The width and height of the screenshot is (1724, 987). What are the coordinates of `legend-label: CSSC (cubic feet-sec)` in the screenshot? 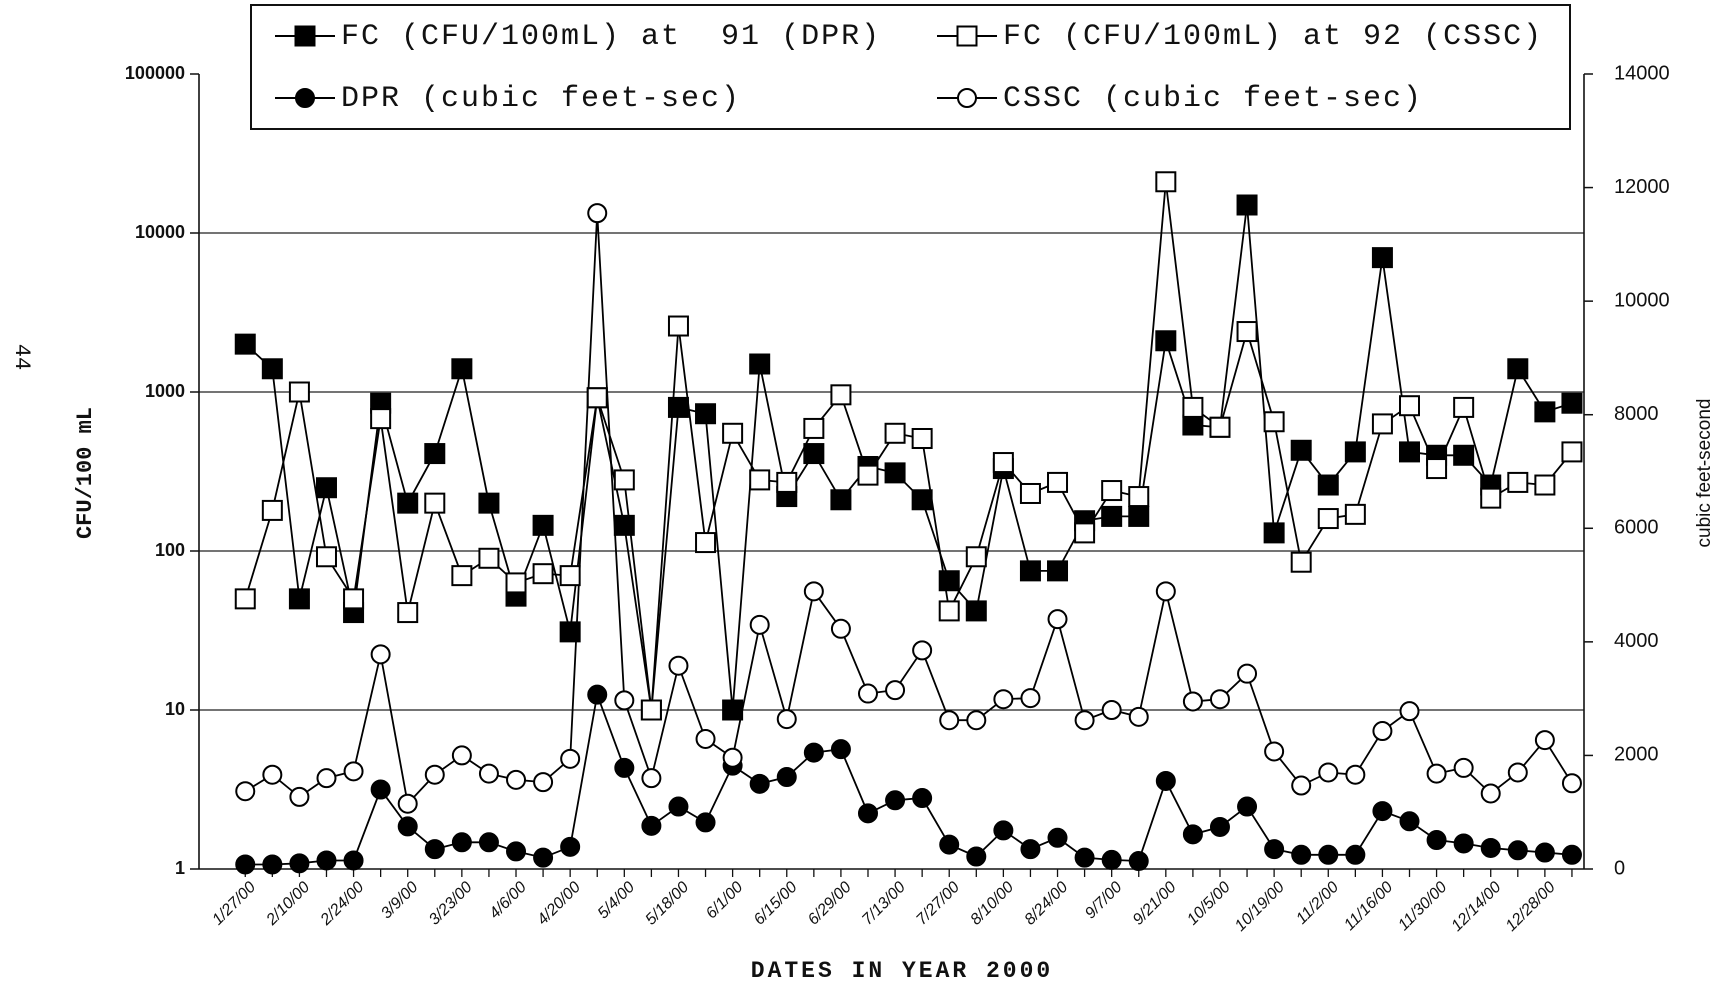 It's located at (1213, 99).